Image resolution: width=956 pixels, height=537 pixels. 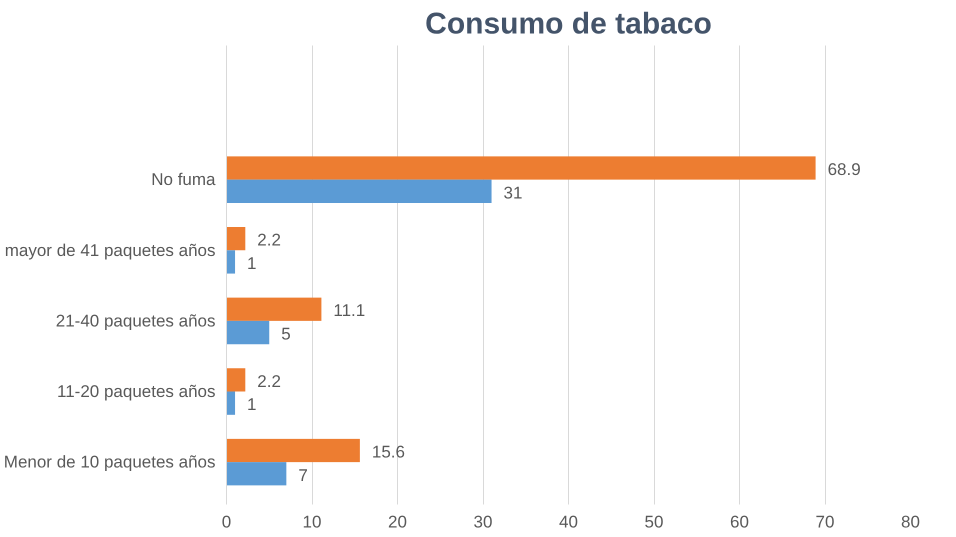 What do you see at coordinates (136, 392) in the screenshot?
I see `y-tick-label: 11-20 paquetes años` at bounding box center [136, 392].